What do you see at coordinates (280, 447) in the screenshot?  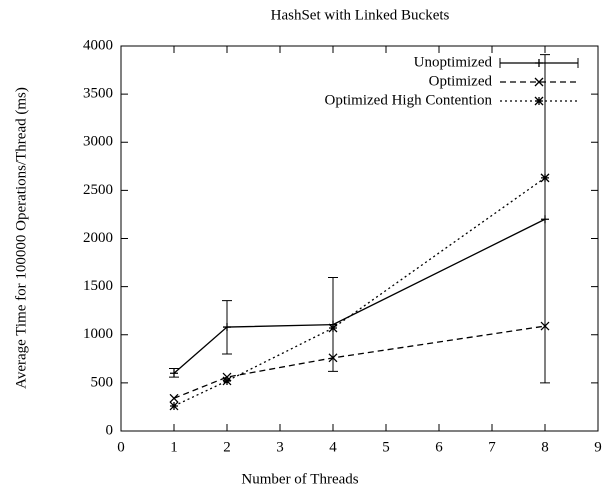 I see `x-tick-label: 3` at bounding box center [280, 447].